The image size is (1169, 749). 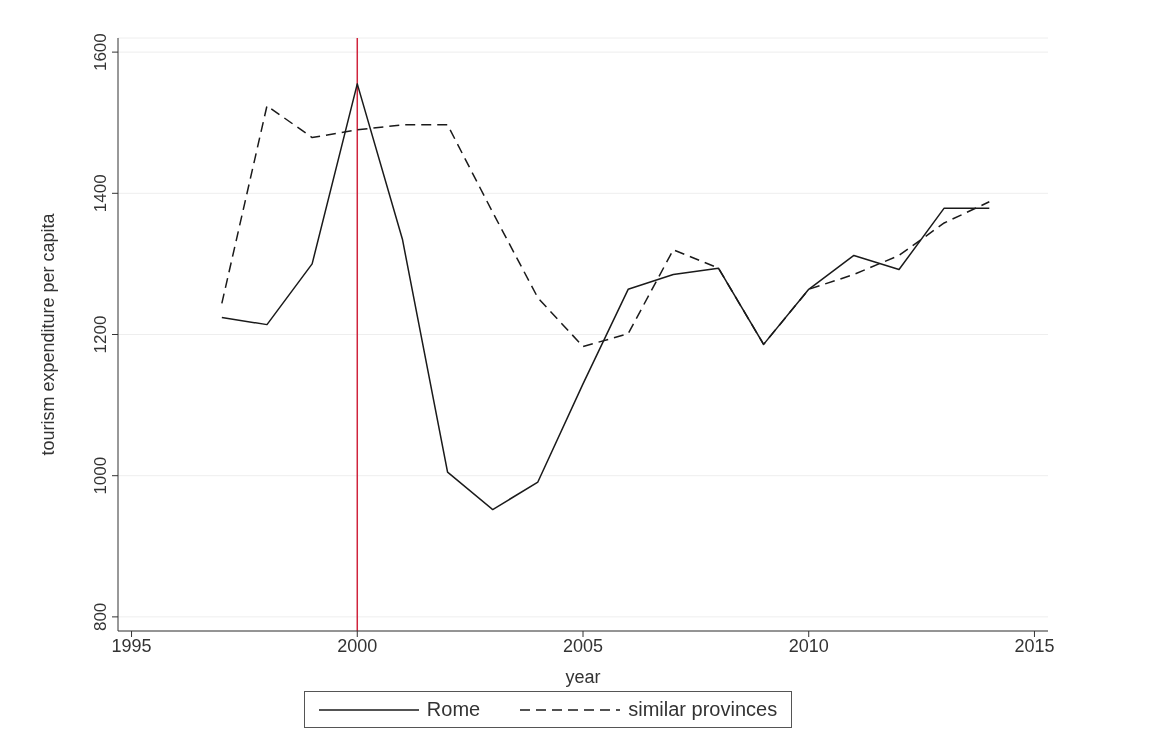 I want to click on x-axis-title: year, so click(x=583, y=677).